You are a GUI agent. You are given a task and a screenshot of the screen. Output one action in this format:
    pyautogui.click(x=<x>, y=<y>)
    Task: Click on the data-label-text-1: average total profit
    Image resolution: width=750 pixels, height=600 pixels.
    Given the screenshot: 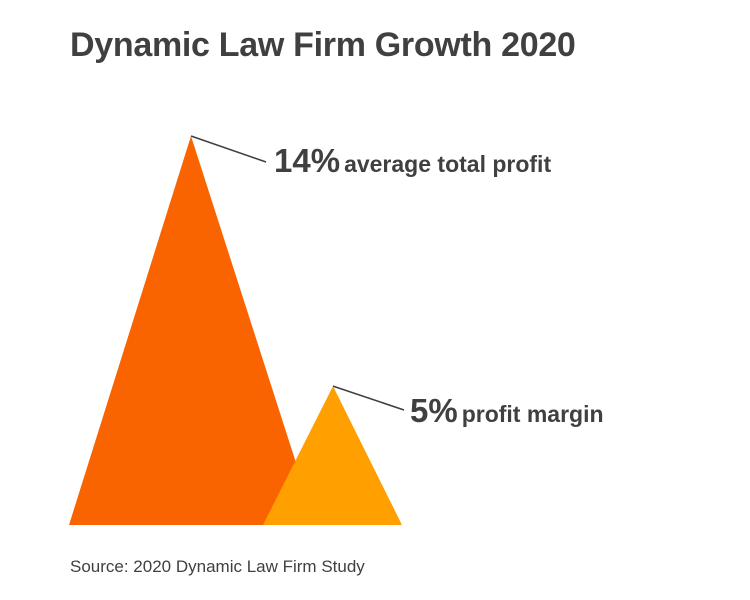 What is the action you would take?
    pyautogui.click(x=448, y=164)
    